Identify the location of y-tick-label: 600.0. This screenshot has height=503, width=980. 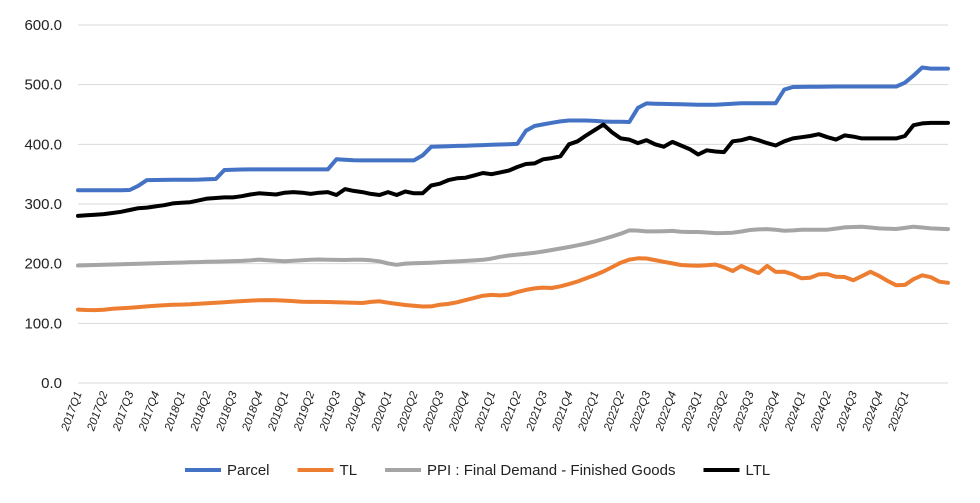
(43, 25).